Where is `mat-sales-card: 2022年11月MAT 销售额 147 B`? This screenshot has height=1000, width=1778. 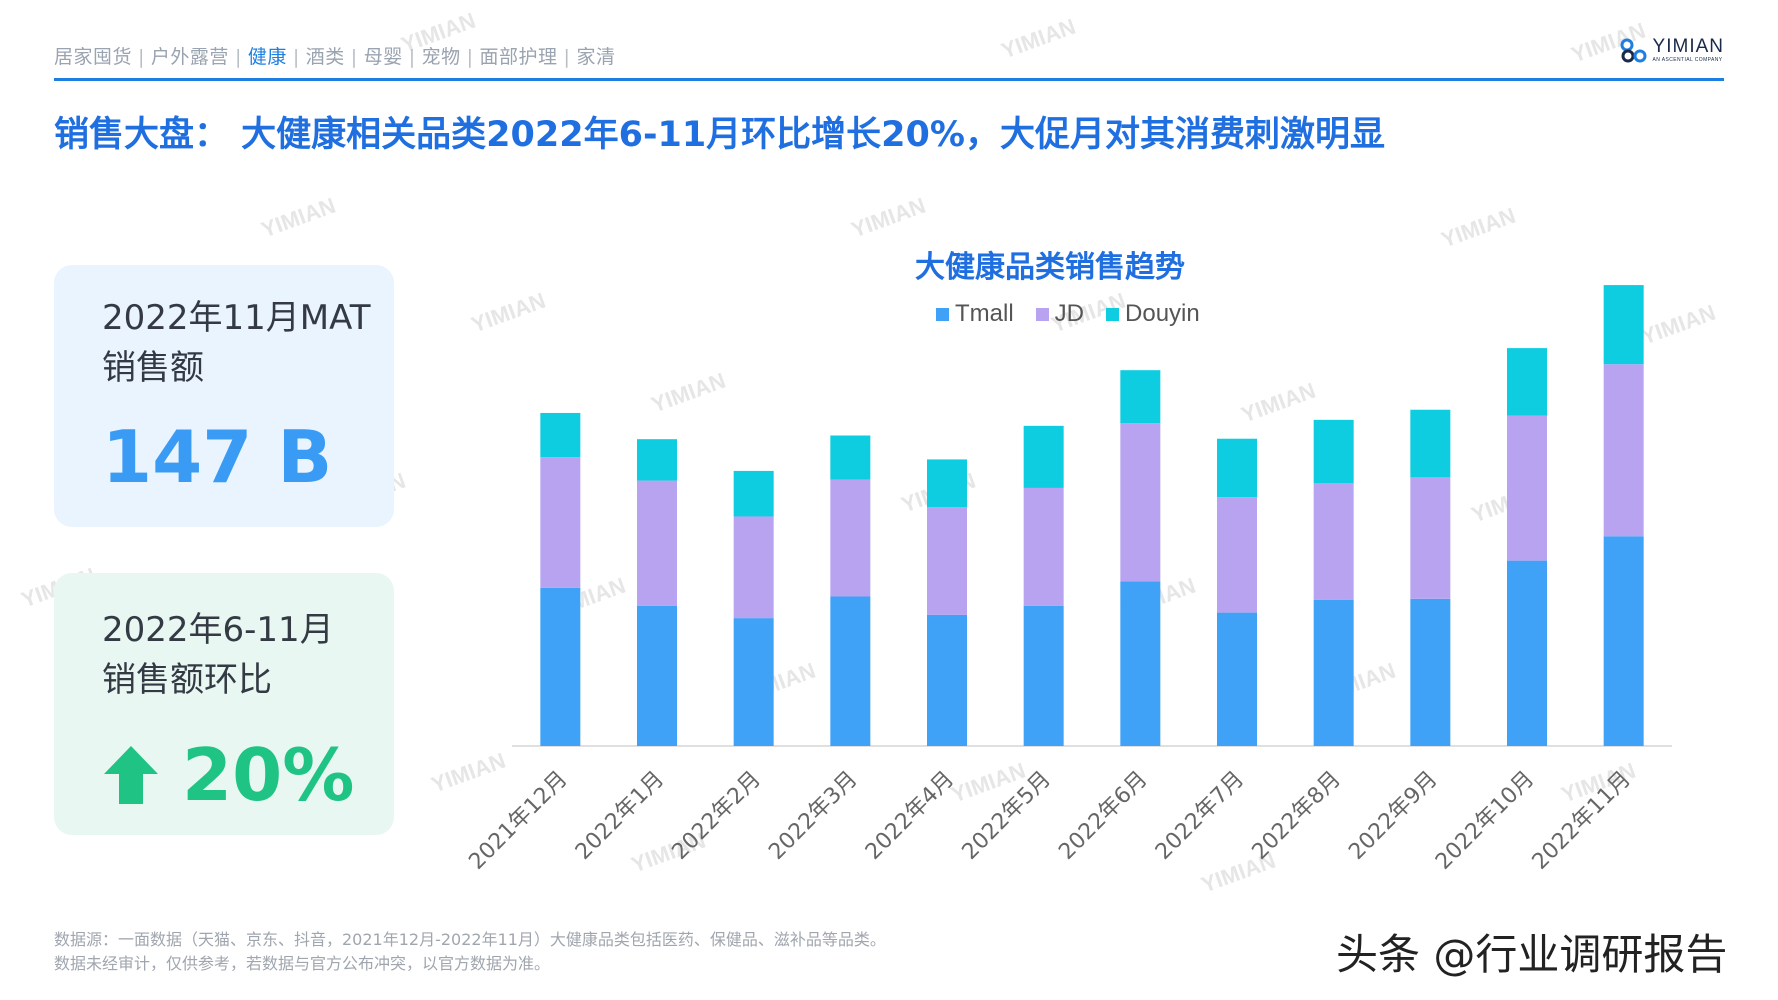
mat-sales-card: 2022年11月MAT 销售额 147 B is located at coordinates (224, 396).